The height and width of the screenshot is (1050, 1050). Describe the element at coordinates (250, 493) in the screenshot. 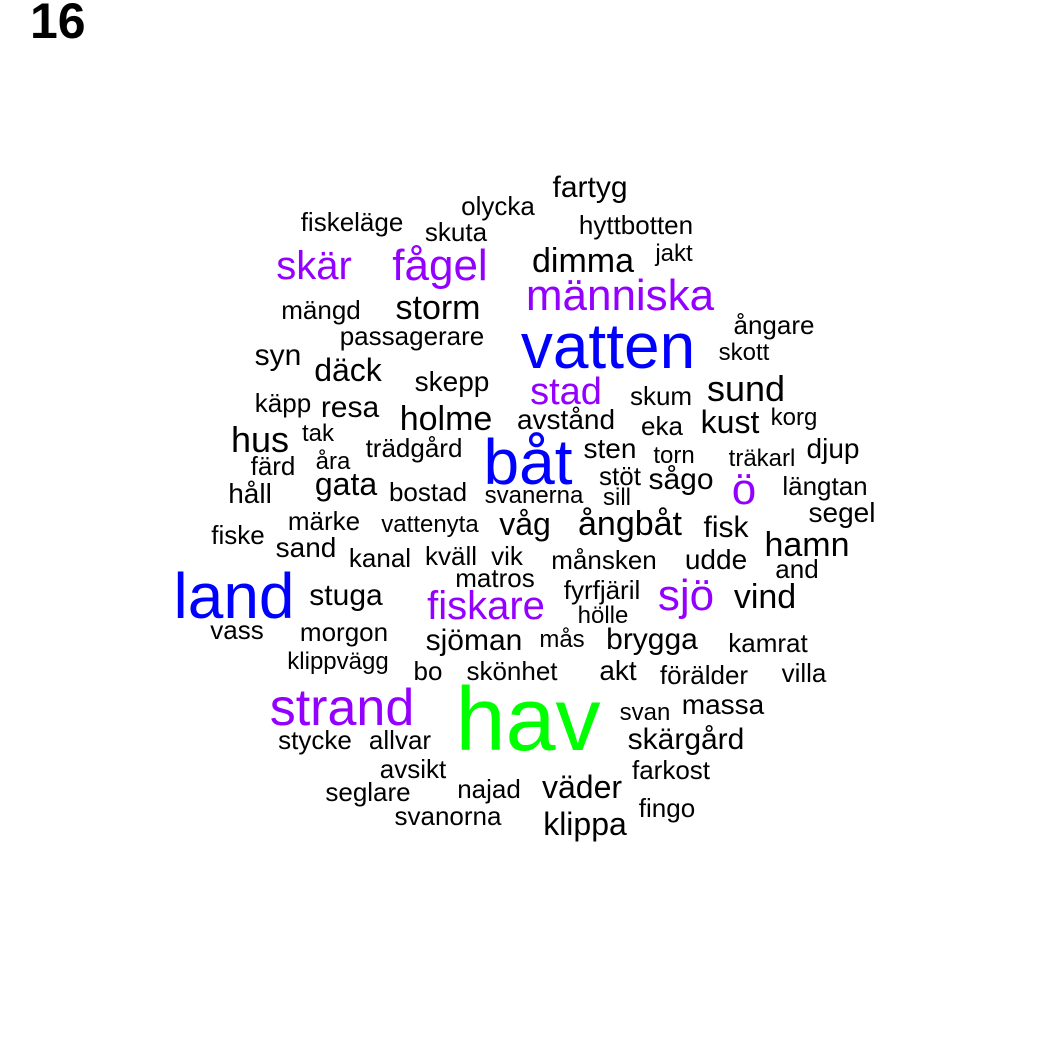

I see `word-hall: håll` at that location.